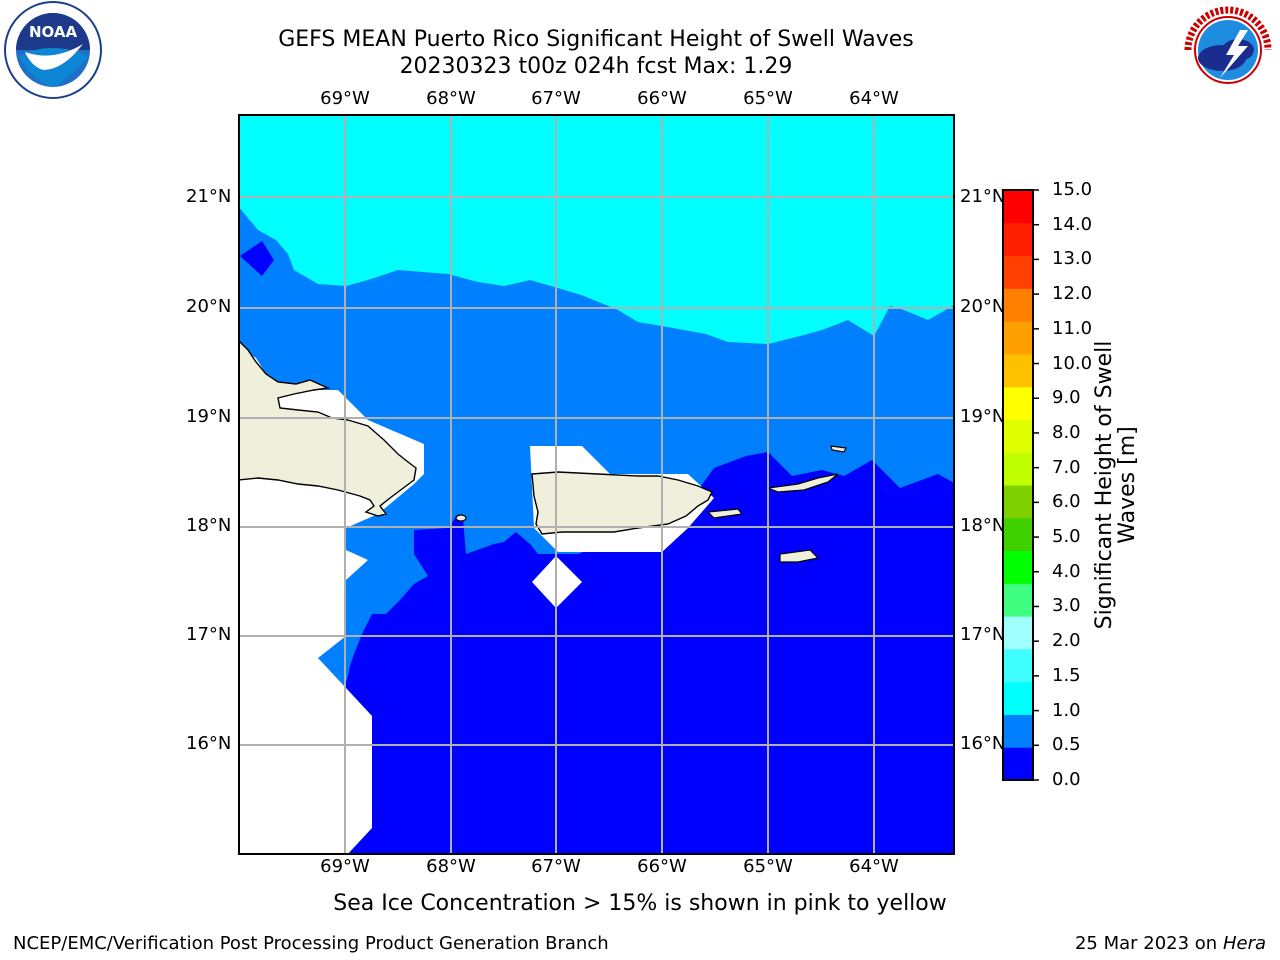 This screenshot has width=1280, height=960. I want to click on colorbar-tick-label: 2.0, so click(1066, 641).